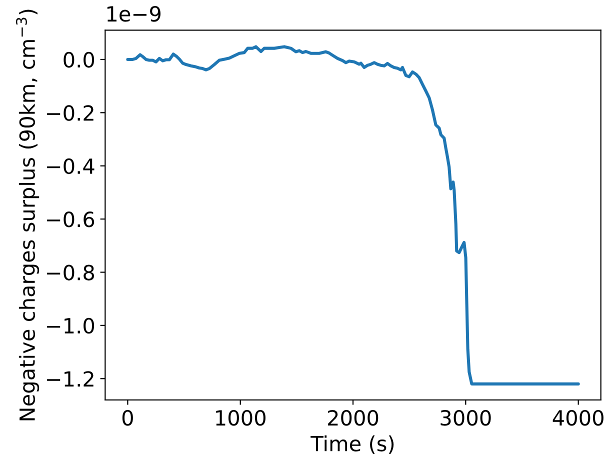 The height and width of the screenshot is (465, 615). What do you see at coordinates (127, 418) in the screenshot?
I see `x-tick-label: 0` at bounding box center [127, 418].